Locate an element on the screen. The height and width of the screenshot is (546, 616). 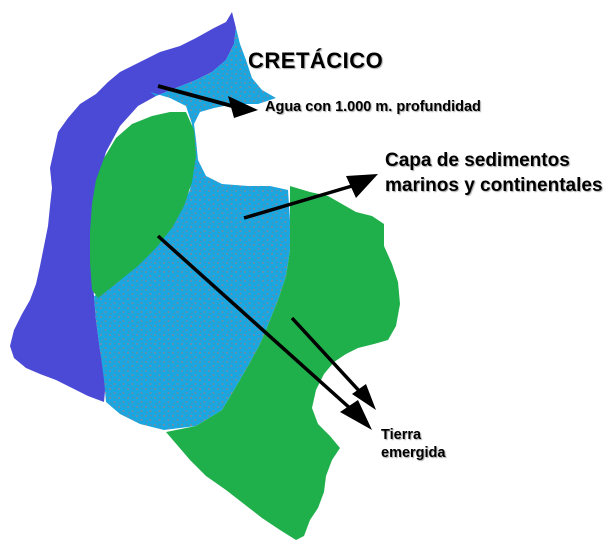
land-region-west is located at coordinates (143, 205).